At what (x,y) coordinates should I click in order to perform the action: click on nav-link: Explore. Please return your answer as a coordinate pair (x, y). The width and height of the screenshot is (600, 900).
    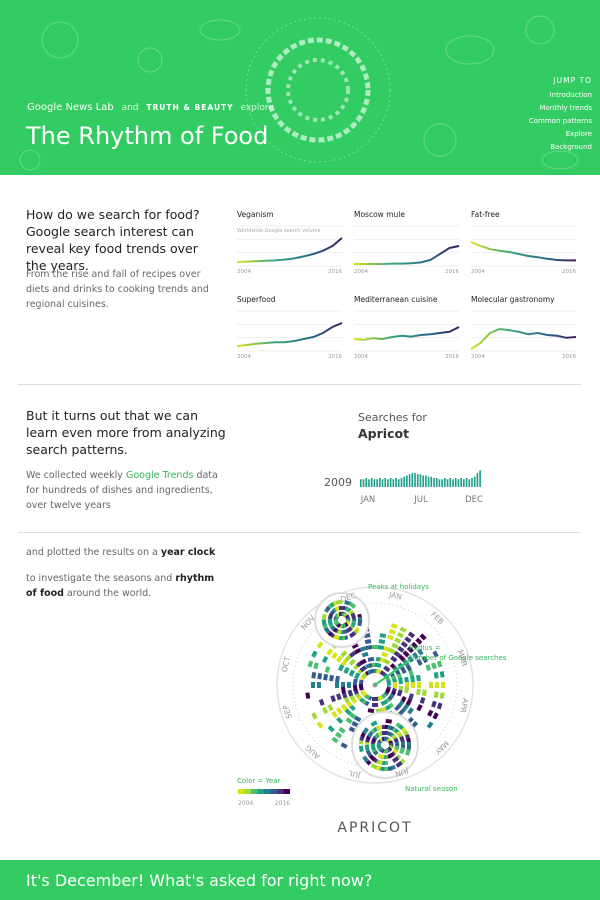
    Looking at the image, I should click on (578, 134).